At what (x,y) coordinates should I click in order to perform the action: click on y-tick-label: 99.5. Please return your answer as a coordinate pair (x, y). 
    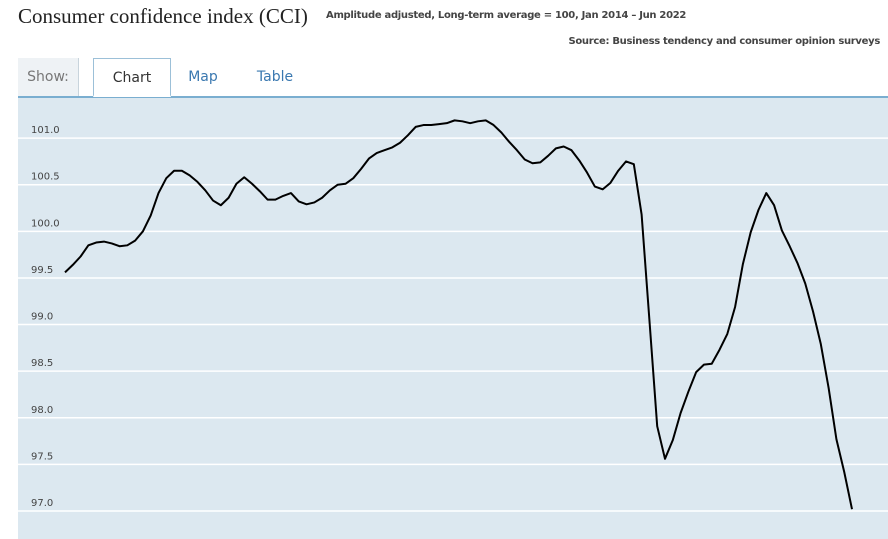
    Looking at the image, I should click on (42, 270).